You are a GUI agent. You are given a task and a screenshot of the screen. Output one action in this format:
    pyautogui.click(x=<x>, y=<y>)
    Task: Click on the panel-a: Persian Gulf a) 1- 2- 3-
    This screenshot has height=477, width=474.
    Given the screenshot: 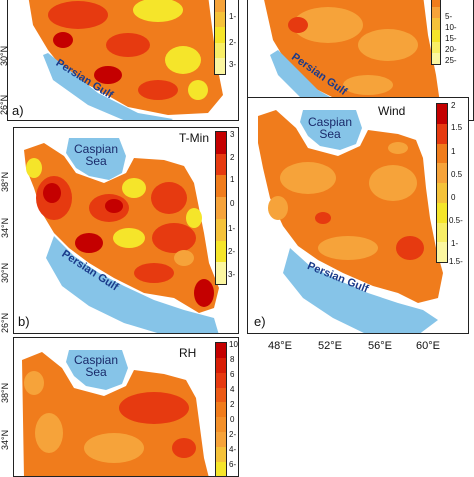 What is the action you would take?
    pyautogui.click(x=123, y=60)
    